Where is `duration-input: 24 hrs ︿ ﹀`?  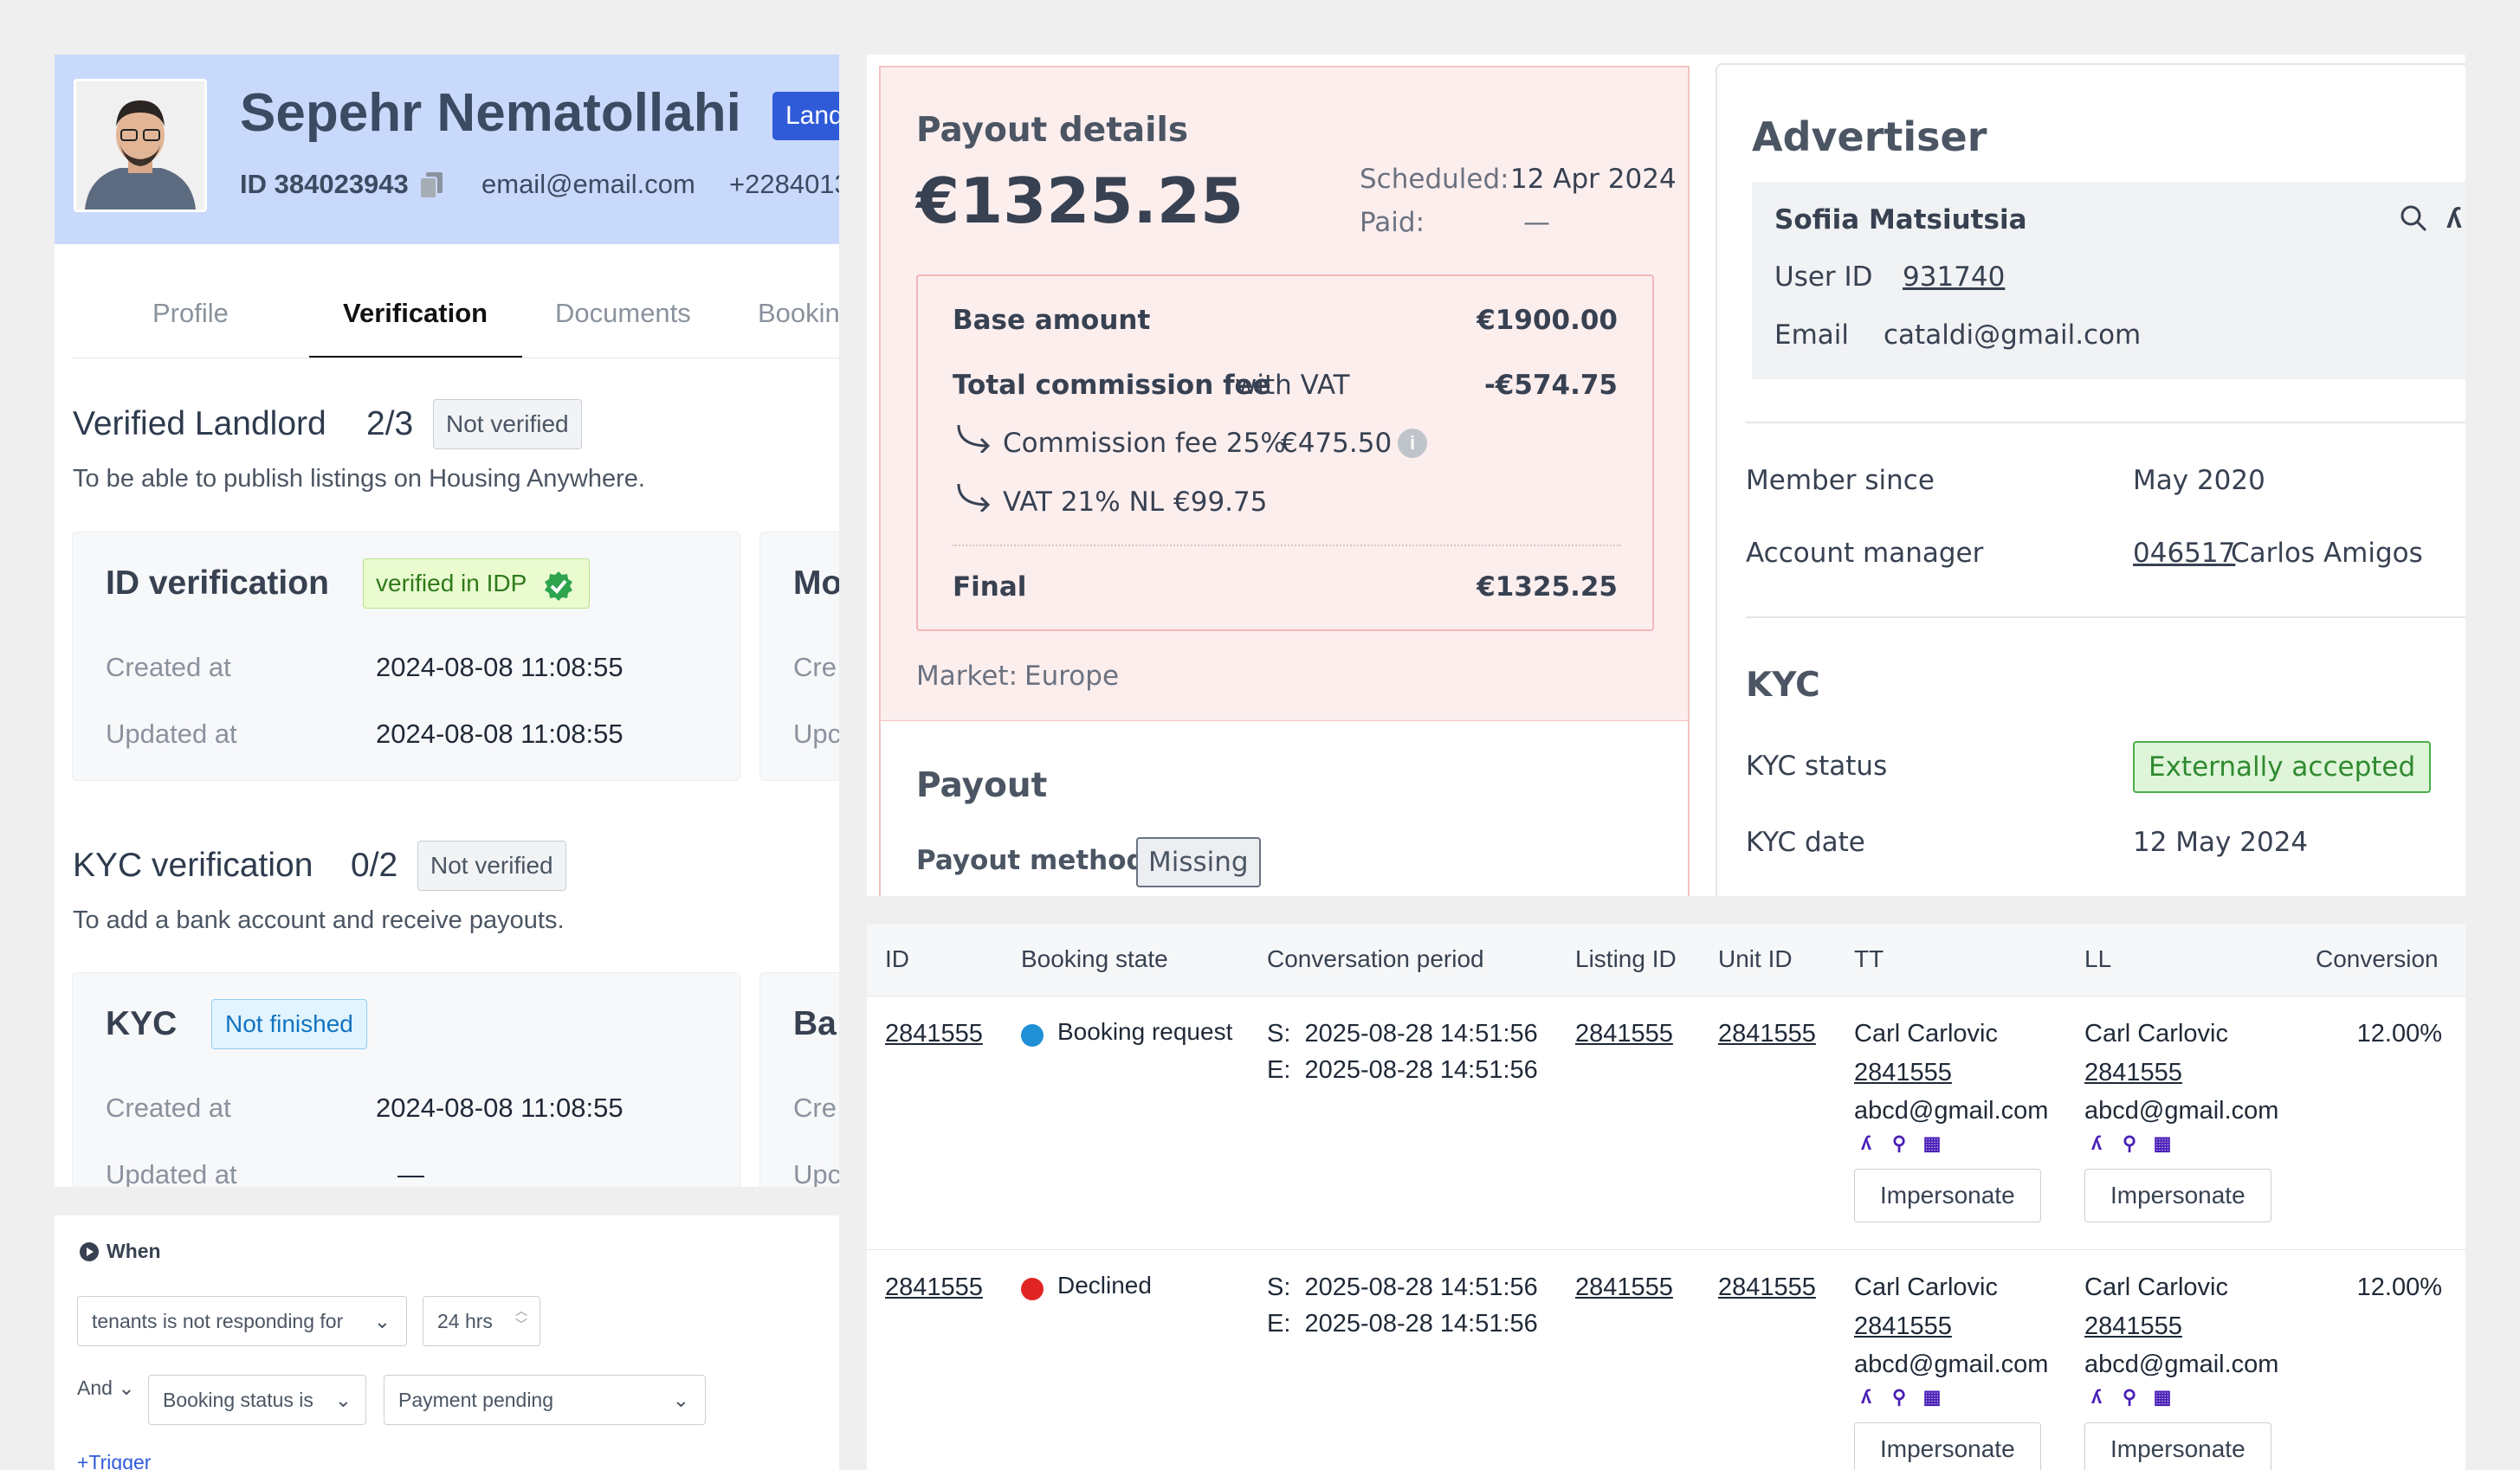
duration-input: 24 hrs ︿ ﹀ is located at coordinates (481, 1321).